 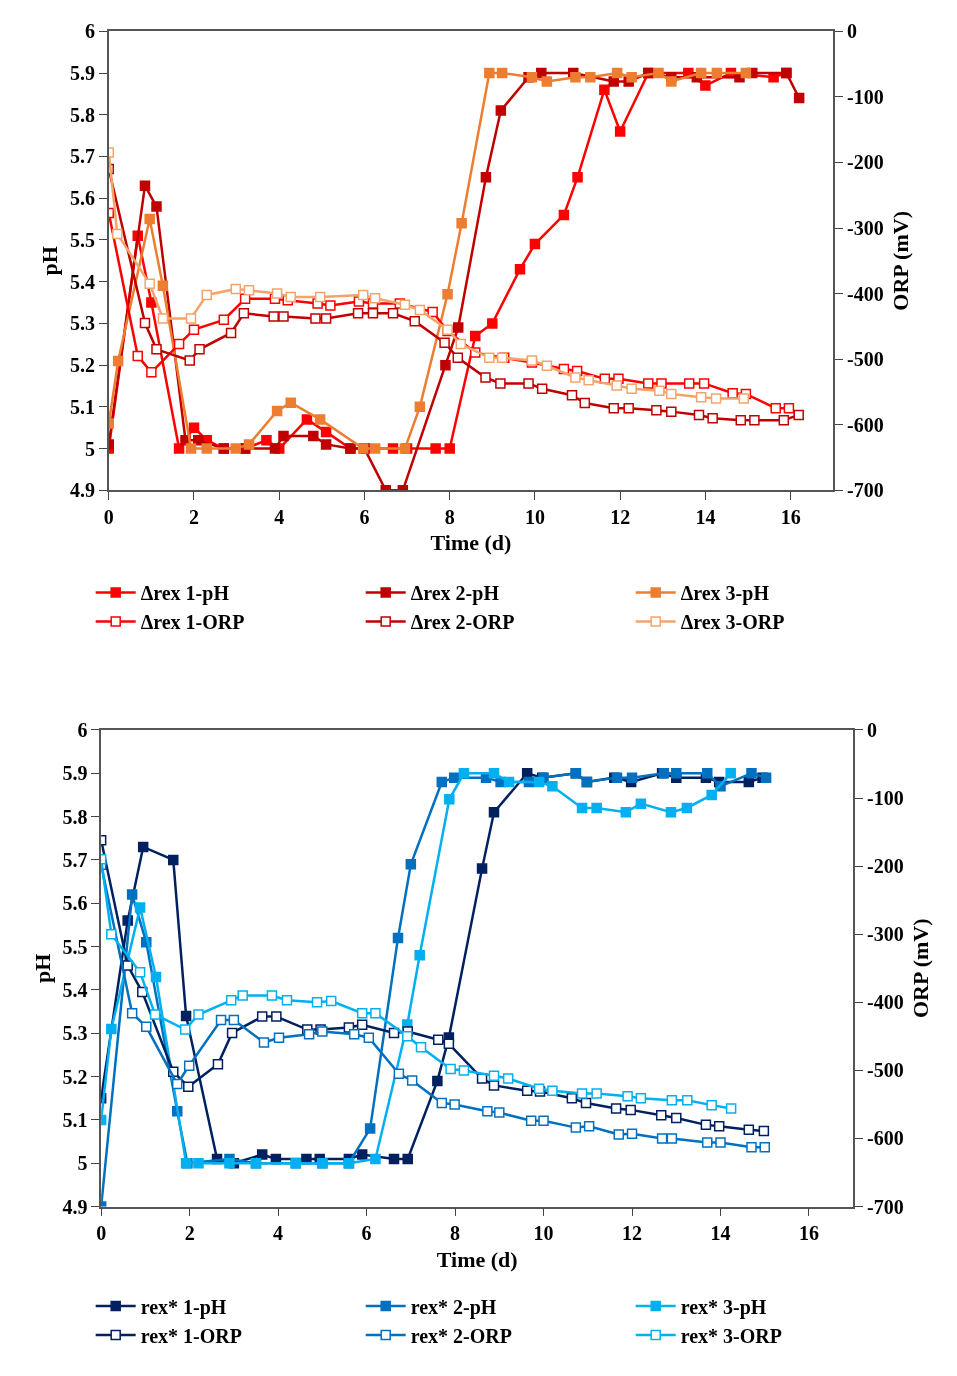 I want to click on legend-label: rex* 3-pH, so click(x=723, y=1307).